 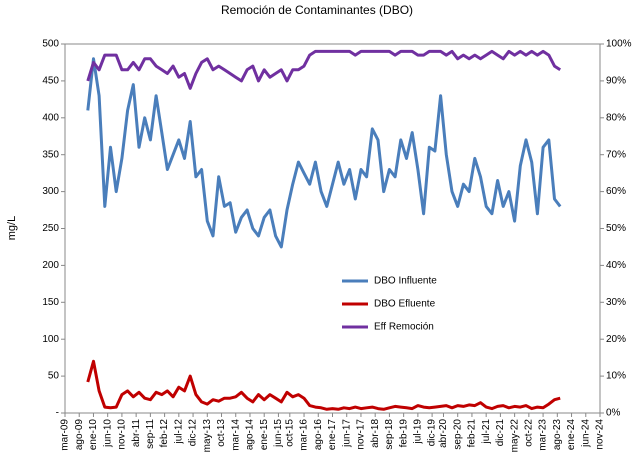 What do you see at coordinates (613, 413) in the screenshot?
I see `y2-tick-label: 0%` at bounding box center [613, 413].